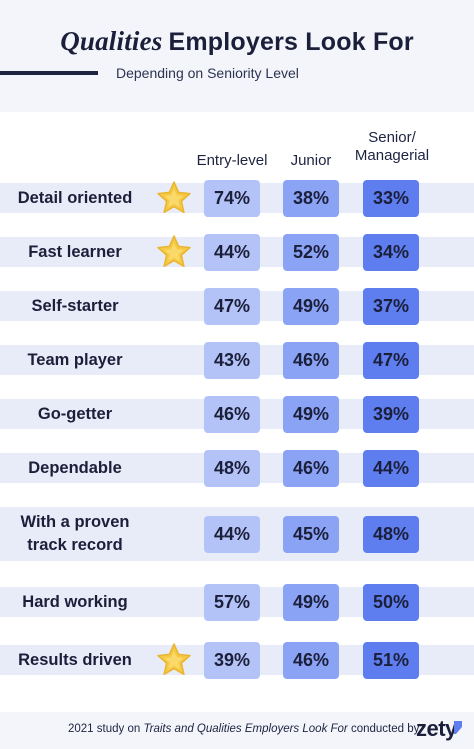 The height and width of the screenshot is (749, 474). What do you see at coordinates (75, 467) in the screenshot?
I see `row-label: Dependable` at bounding box center [75, 467].